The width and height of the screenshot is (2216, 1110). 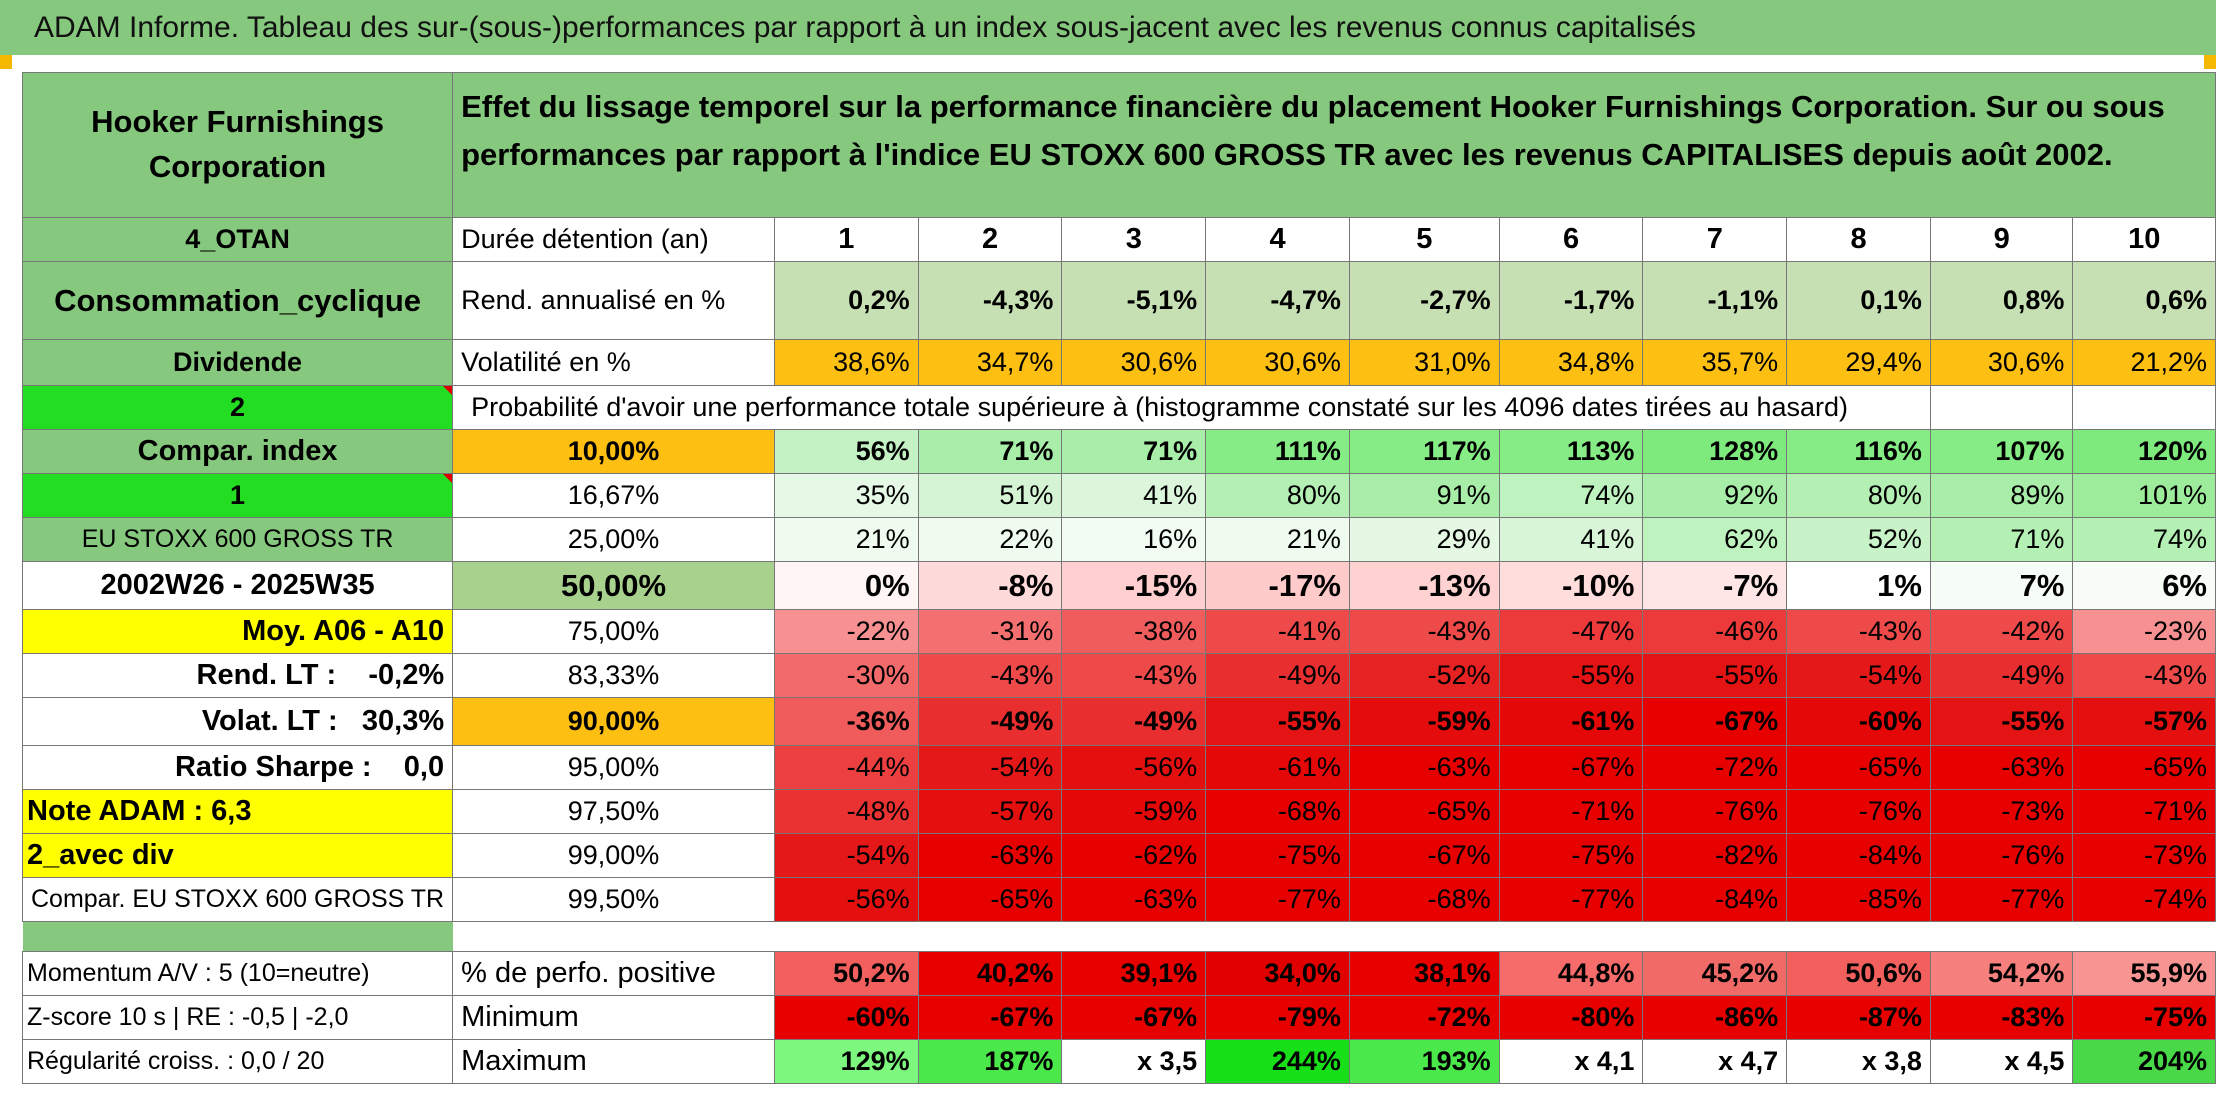 What do you see at coordinates (2144, 899) in the screenshot?
I see `probability-value: -74%` at bounding box center [2144, 899].